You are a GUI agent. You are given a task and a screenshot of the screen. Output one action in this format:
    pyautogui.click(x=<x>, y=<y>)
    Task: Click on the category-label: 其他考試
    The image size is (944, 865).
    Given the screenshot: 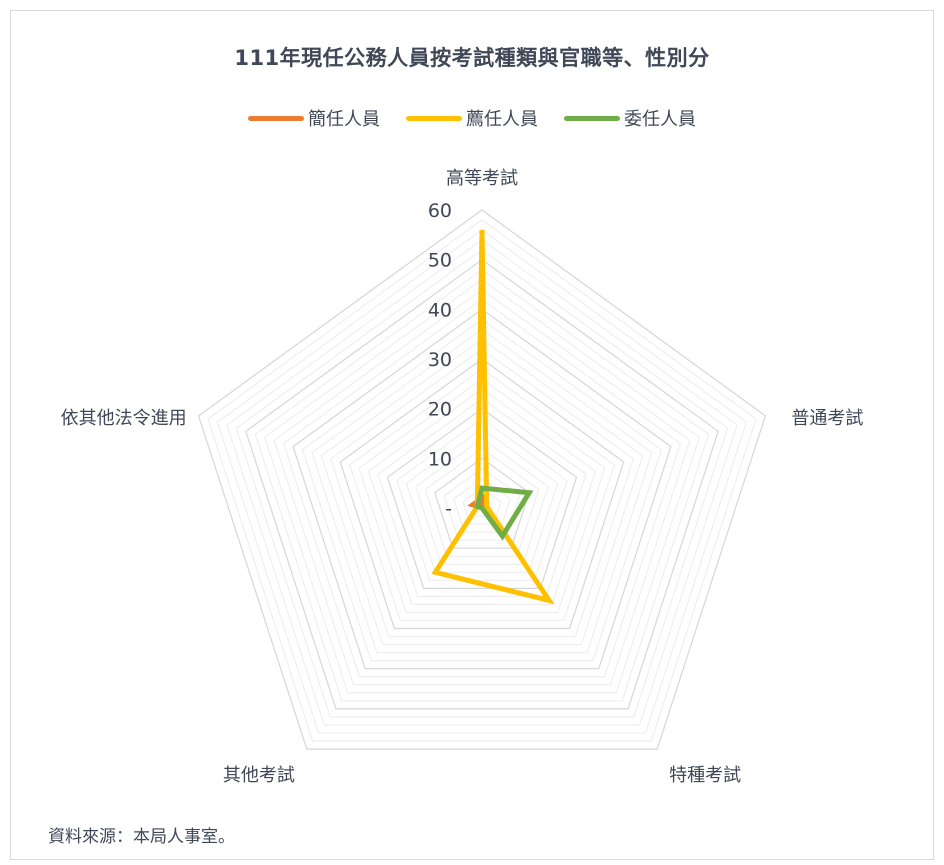 What is the action you would take?
    pyautogui.click(x=259, y=775)
    